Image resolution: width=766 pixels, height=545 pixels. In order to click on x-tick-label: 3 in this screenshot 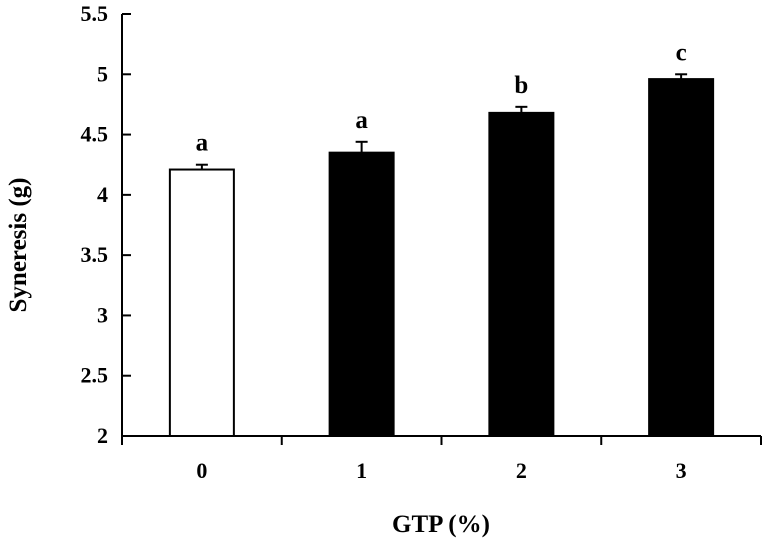, I will do `click(681, 470)`.